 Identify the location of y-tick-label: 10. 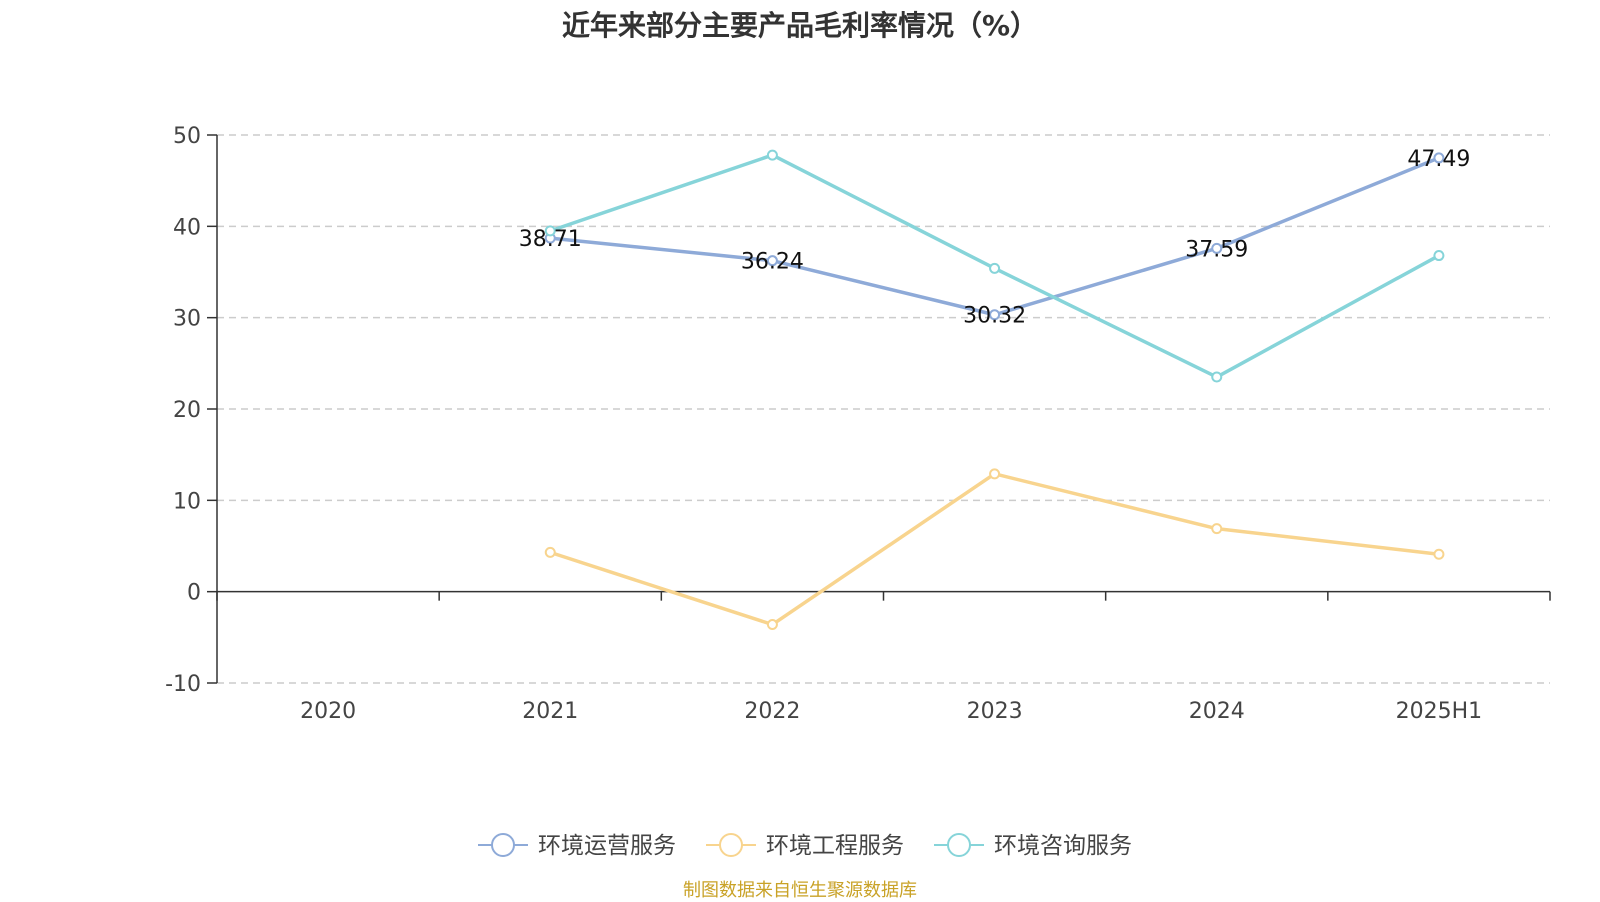
(187, 501).